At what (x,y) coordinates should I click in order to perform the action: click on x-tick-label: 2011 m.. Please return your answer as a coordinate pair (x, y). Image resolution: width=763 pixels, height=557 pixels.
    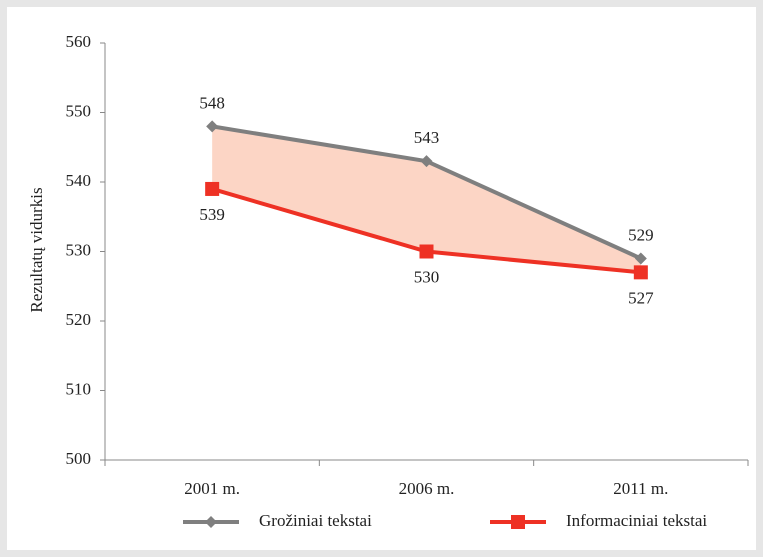
    Looking at the image, I should click on (640, 488).